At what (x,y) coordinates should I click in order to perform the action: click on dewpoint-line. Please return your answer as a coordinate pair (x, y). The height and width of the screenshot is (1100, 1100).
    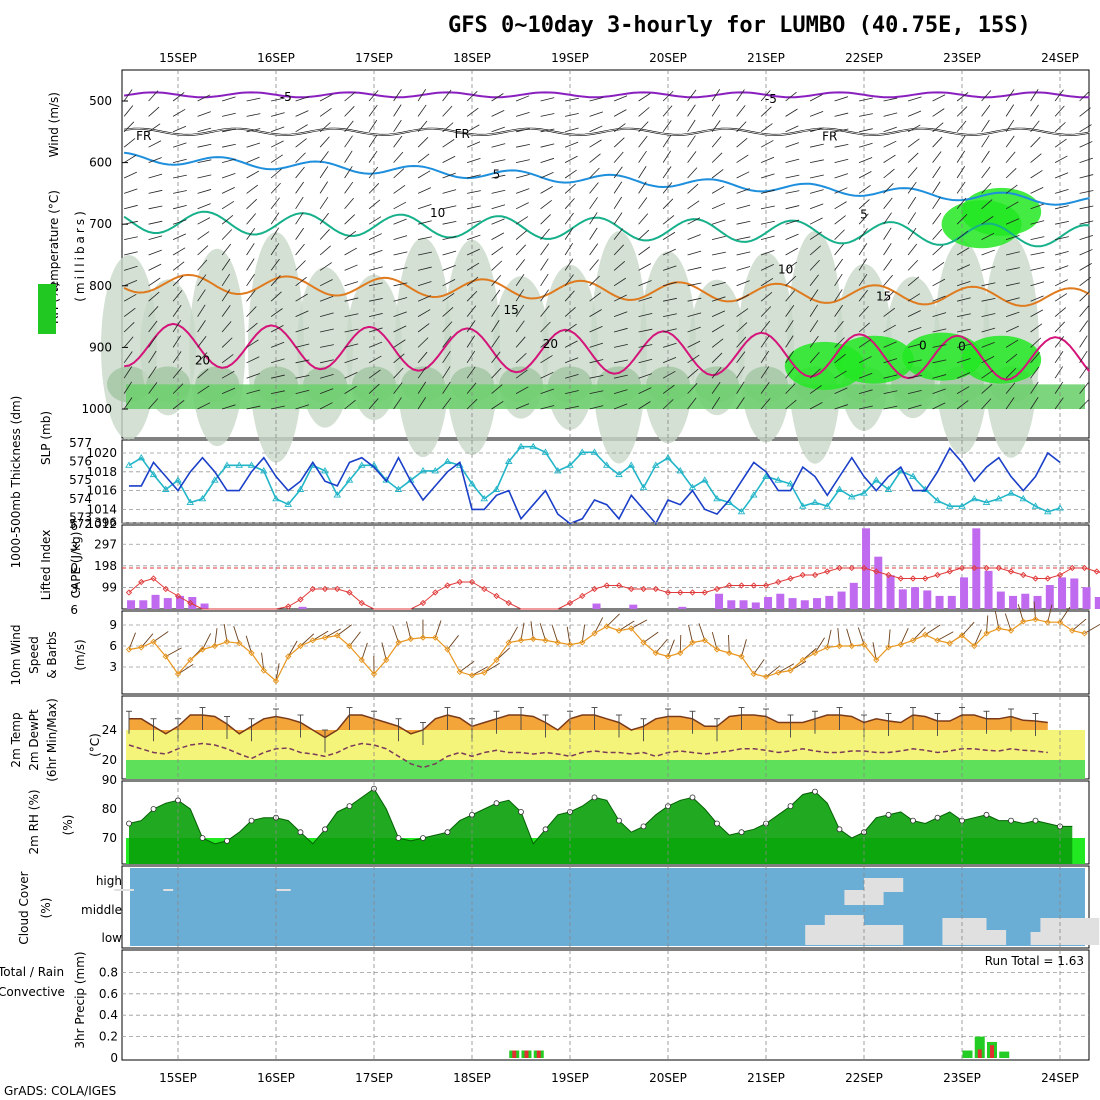
    Looking at the image, I should click on (588, 755).